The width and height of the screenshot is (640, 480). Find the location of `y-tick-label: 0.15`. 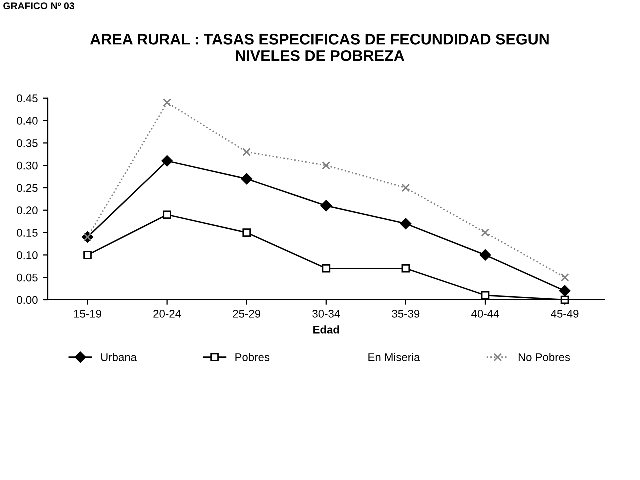

y-tick-label: 0.15 is located at coordinates (27, 233).